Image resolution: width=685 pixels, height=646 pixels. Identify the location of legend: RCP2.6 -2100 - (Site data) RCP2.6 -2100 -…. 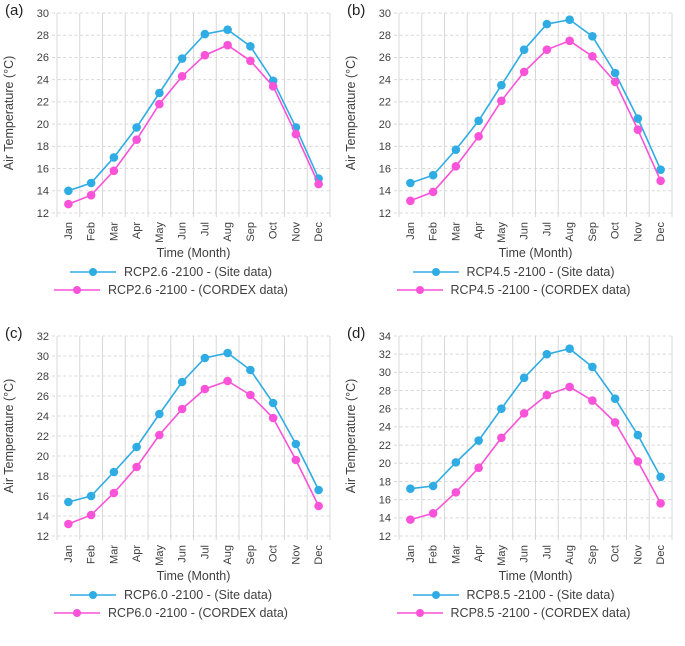
(171, 281).